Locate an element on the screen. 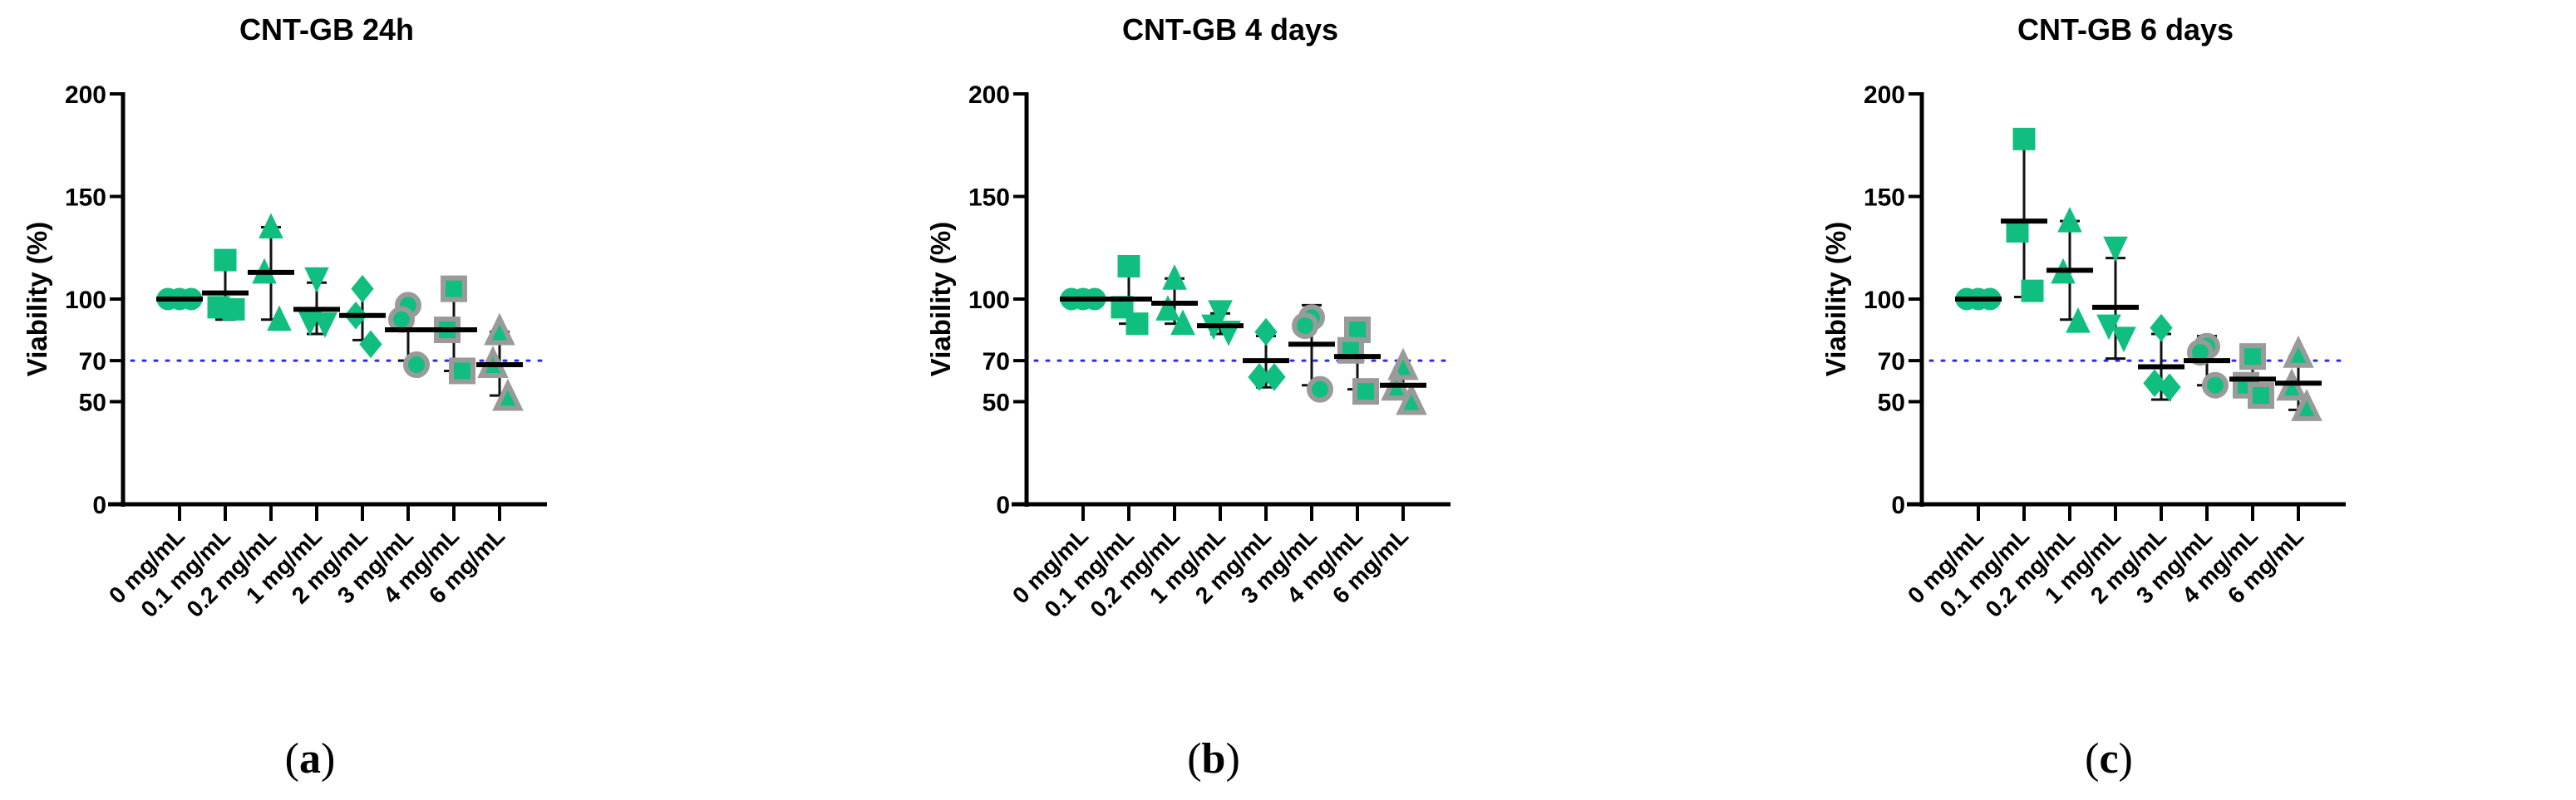 The image size is (2576, 800). chart-title: CNT-GB 24h is located at coordinates (326, 30).